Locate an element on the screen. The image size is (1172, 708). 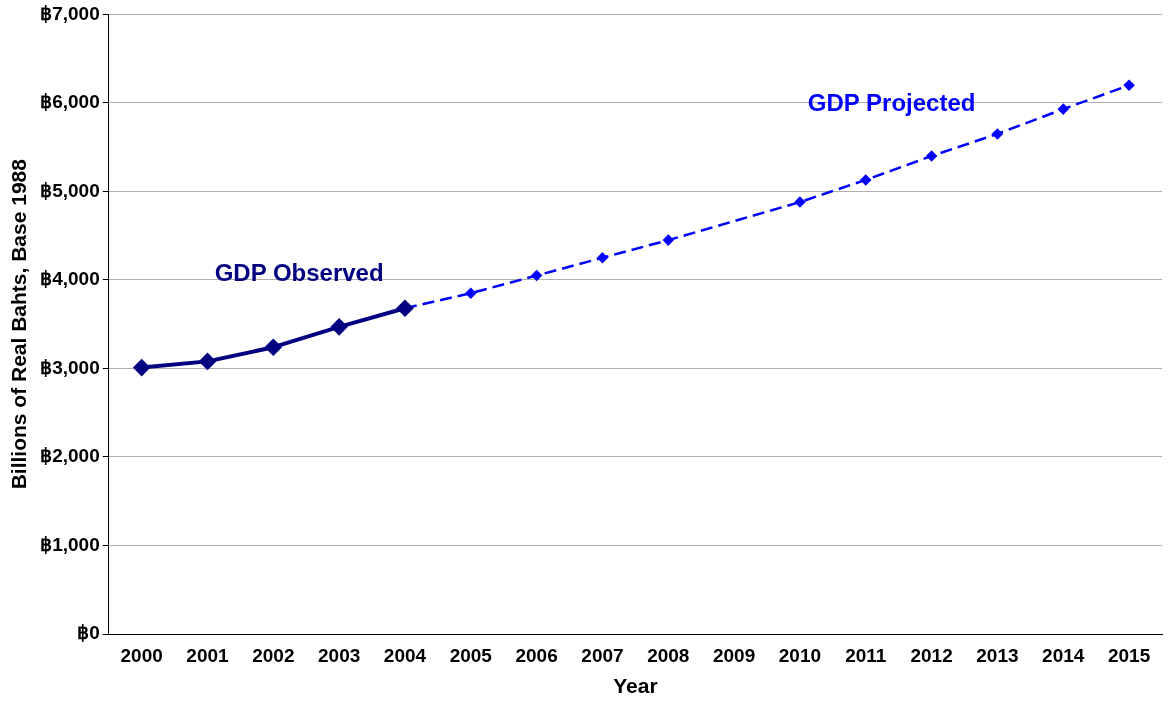
series-label: GDP Observed is located at coordinates (299, 273).